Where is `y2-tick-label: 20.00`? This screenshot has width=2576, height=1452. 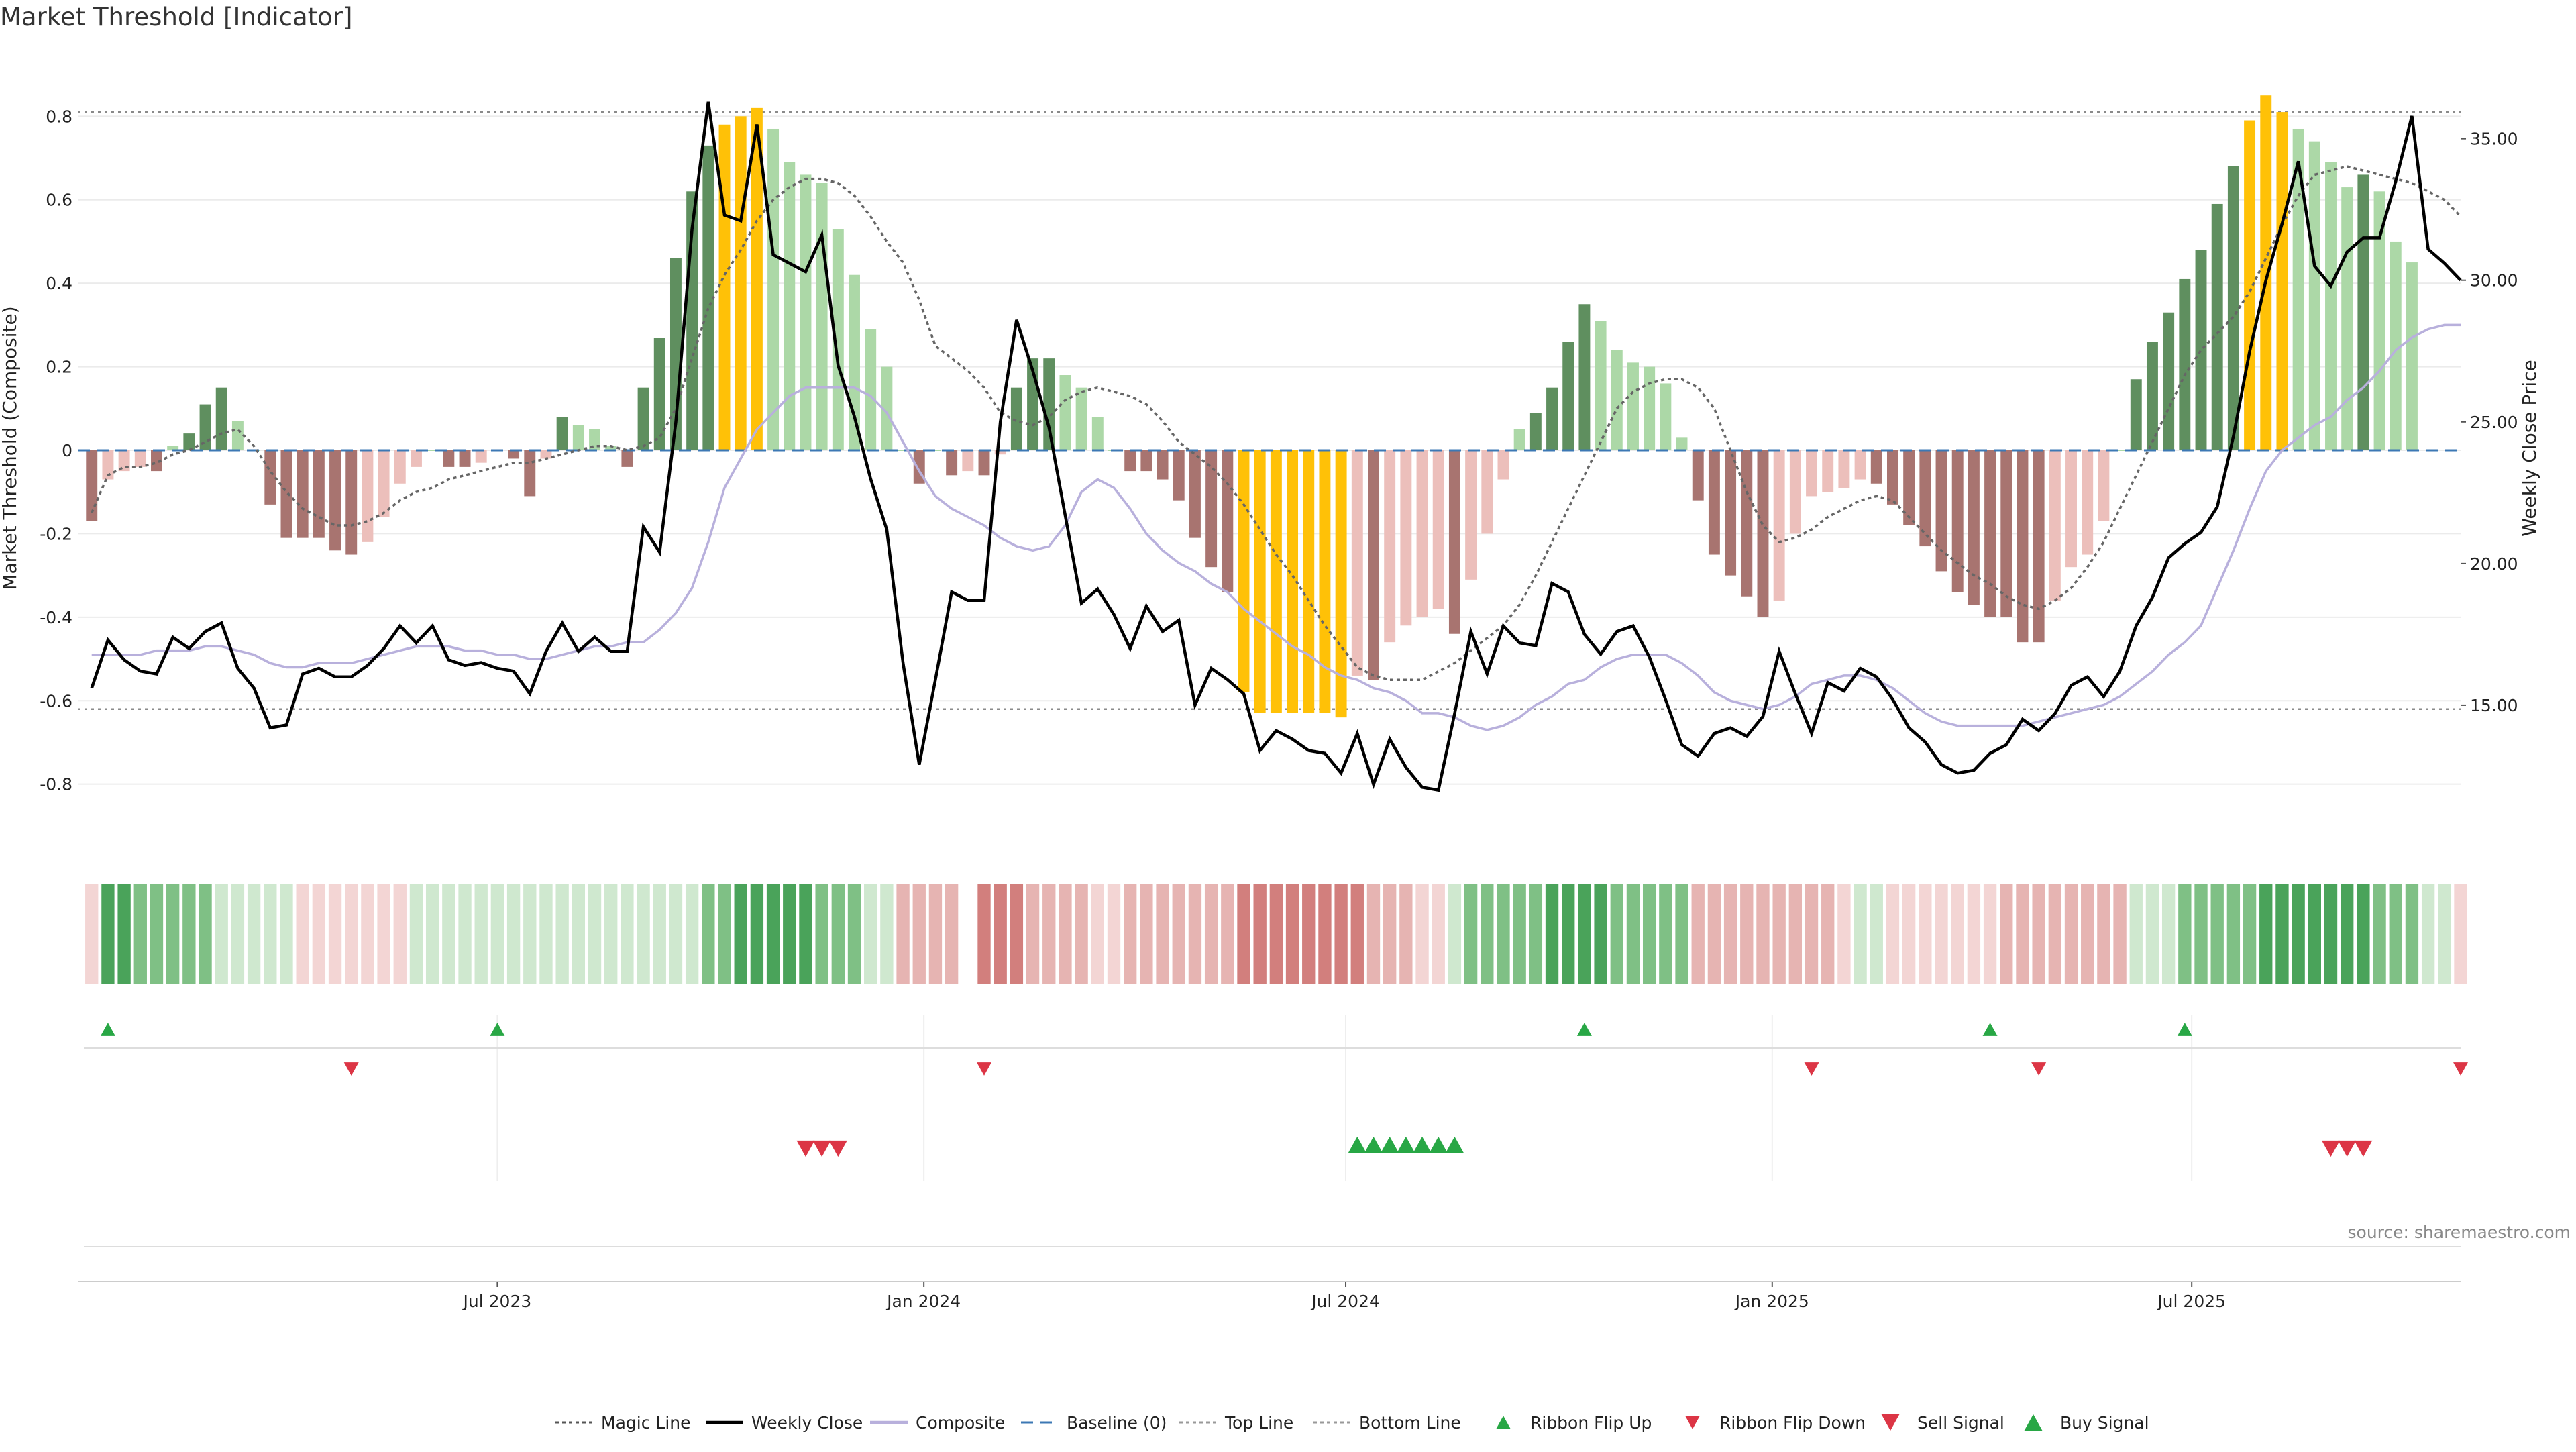
y2-tick-label: 20.00 is located at coordinates (2494, 564).